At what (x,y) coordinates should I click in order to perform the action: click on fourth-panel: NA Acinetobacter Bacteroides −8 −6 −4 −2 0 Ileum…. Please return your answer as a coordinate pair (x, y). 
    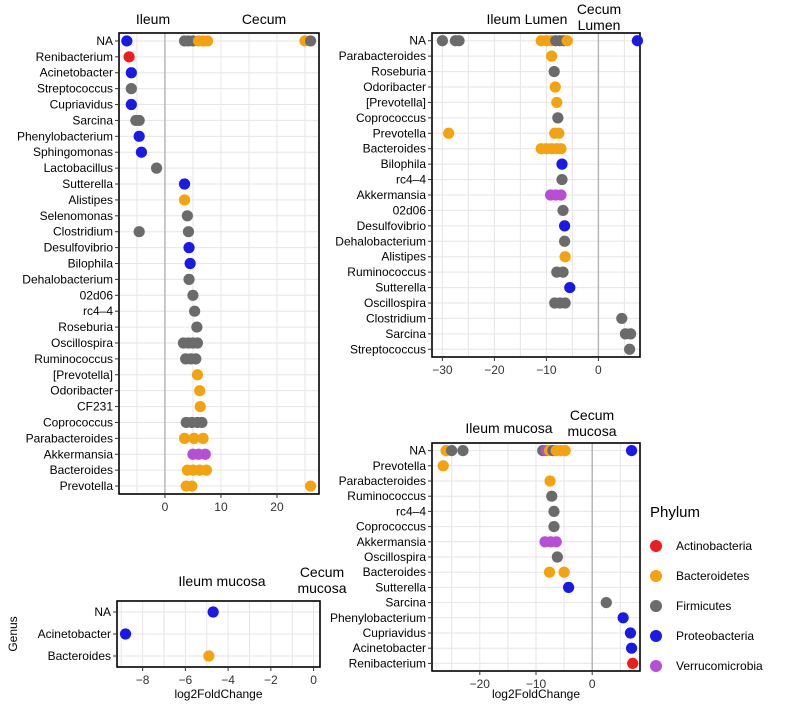
    Looking at the image, I should click on (176, 632).